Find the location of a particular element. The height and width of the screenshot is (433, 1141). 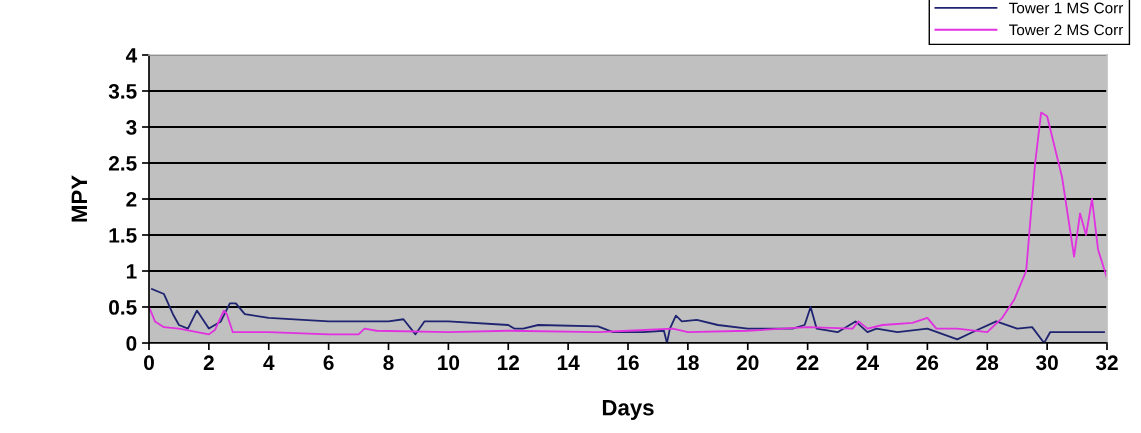

x-tick-label: 28 is located at coordinates (987, 363).